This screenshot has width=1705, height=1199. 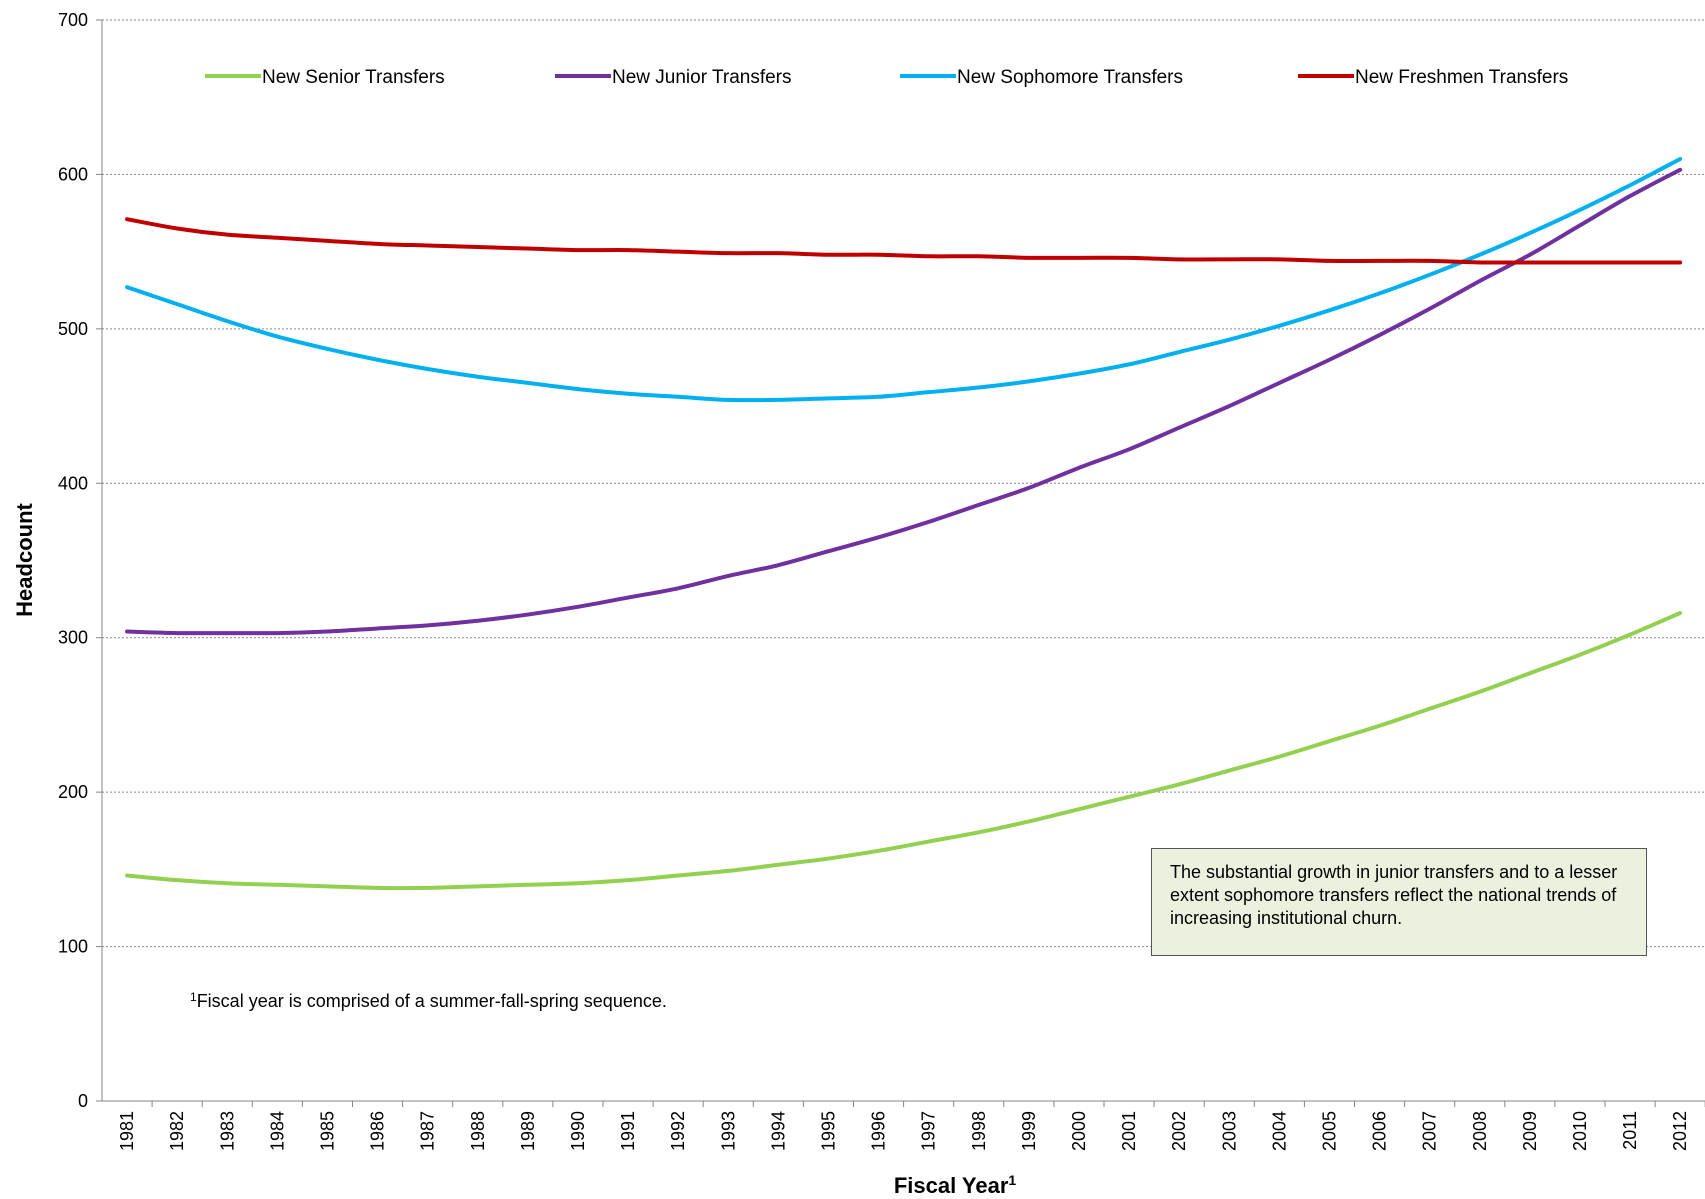 What do you see at coordinates (778, 1131) in the screenshot?
I see `x-tick-label: 1994` at bounding box center [778, 1131].